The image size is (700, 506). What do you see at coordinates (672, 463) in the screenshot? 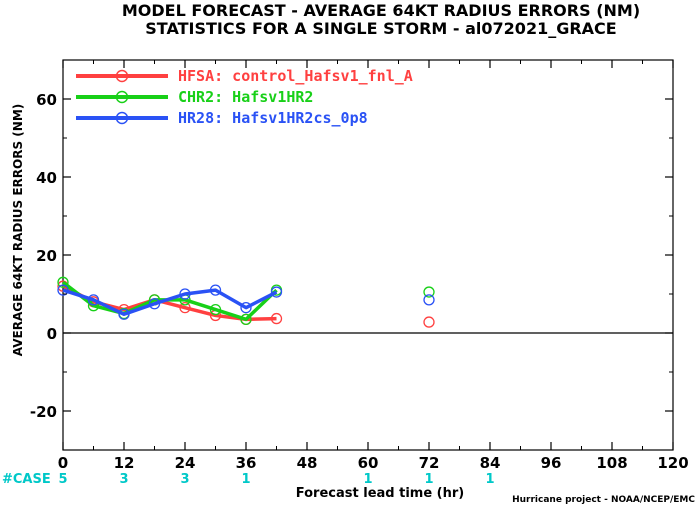
I see `x-tick-label: 120` at bounding box center [672, 463].